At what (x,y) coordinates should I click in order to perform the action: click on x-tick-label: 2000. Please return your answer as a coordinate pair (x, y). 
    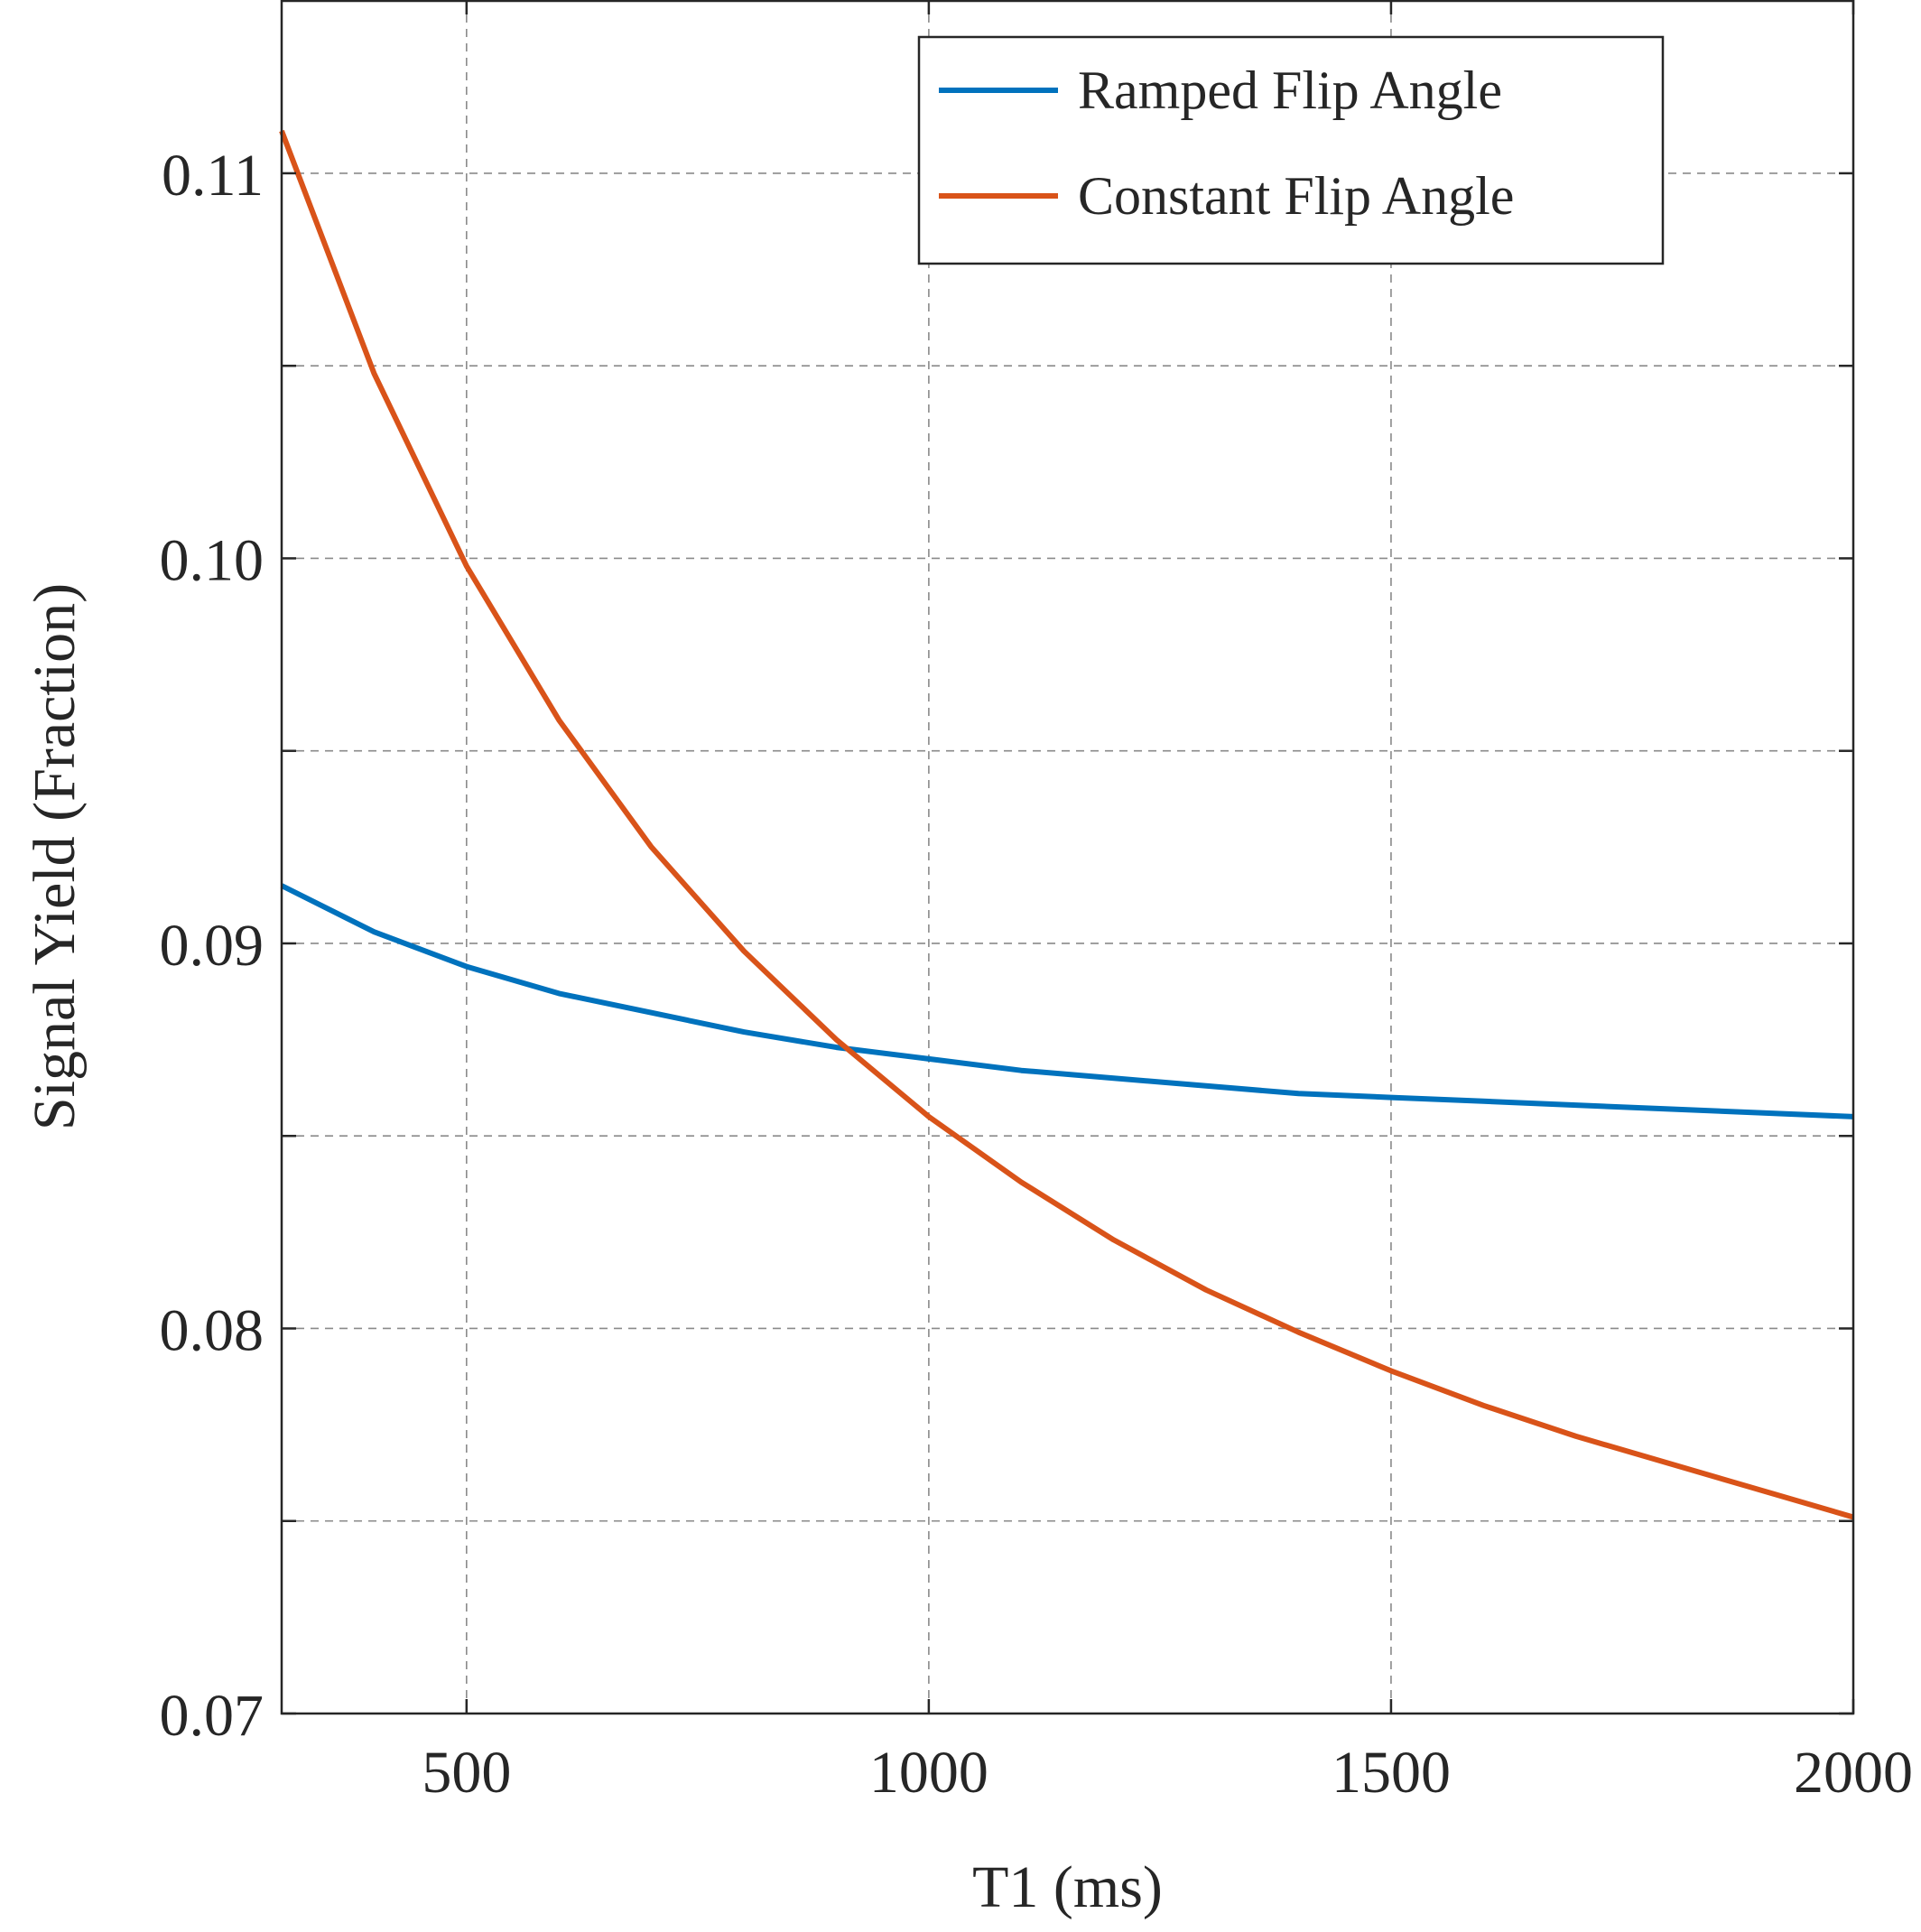
    Looking at the image, I should click on (1853, 1773).